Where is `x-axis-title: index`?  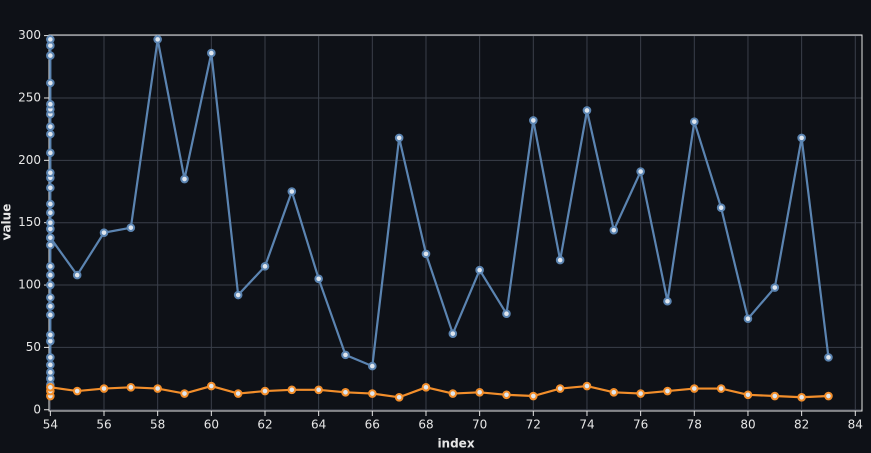
x-axis-title: index is located at coordinates (455, 444).